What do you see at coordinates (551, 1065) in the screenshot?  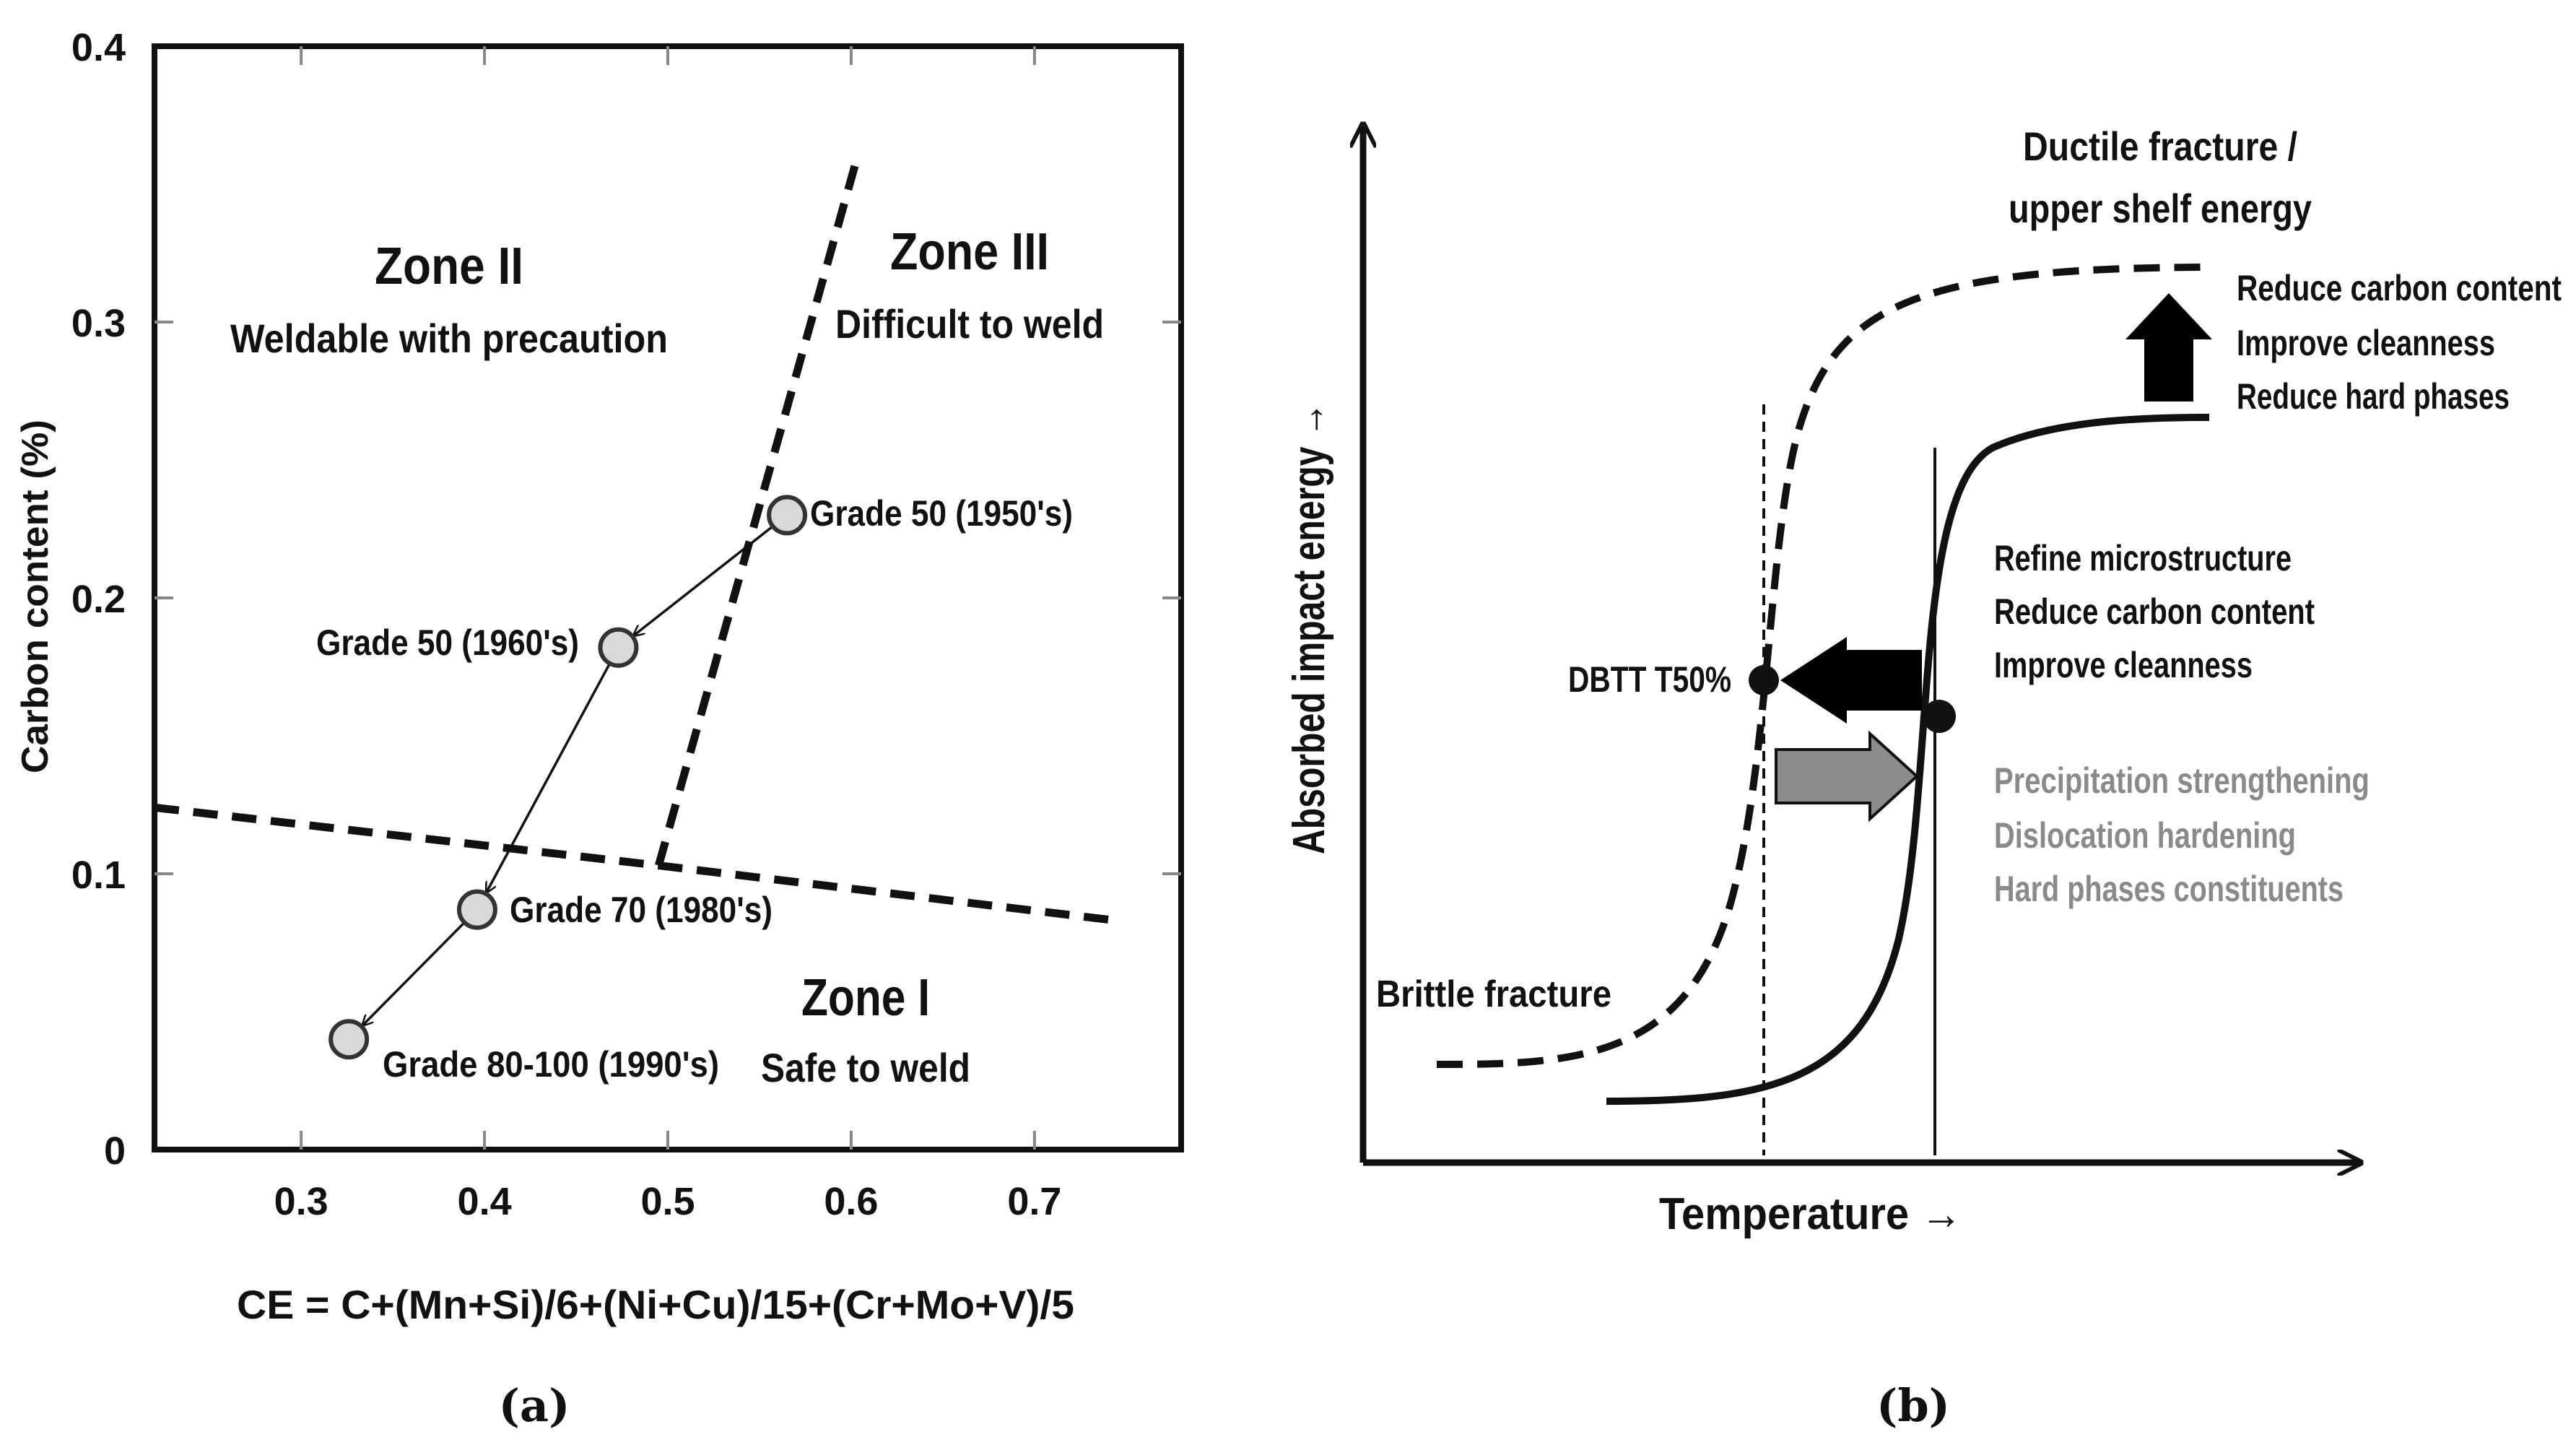 I see `point-label-grade80-100-1990s: Grade 80-100 (1990's)` at bounding box center [551, 1065].